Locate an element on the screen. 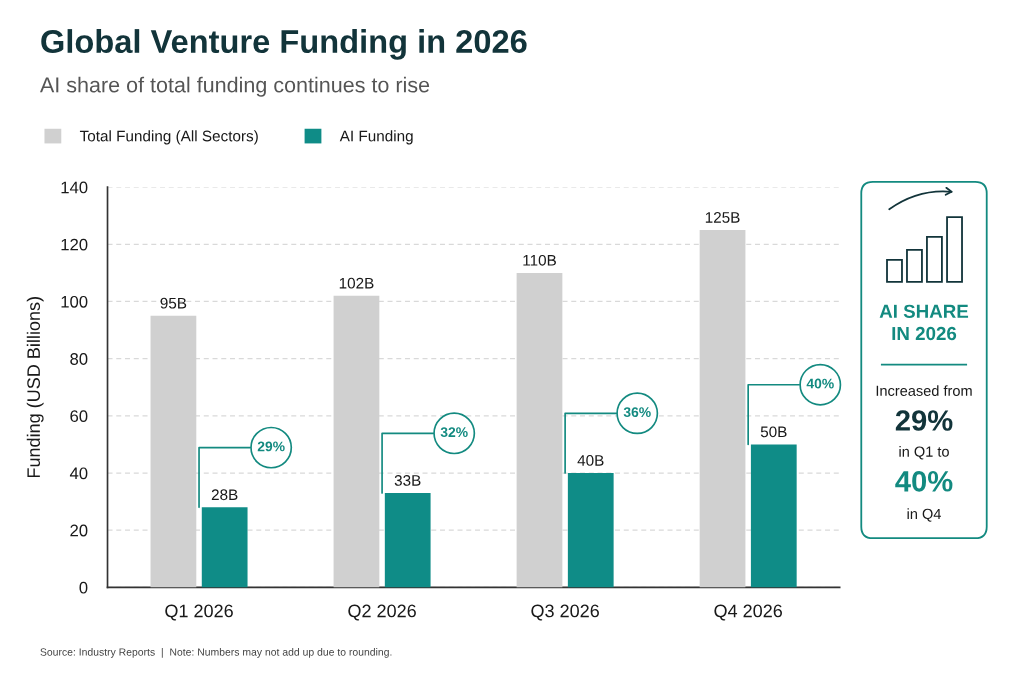 This screenshot has height=683, width=1024. chart-title: Global Venture Funding in 2026 is located at coordinates (284, 44).